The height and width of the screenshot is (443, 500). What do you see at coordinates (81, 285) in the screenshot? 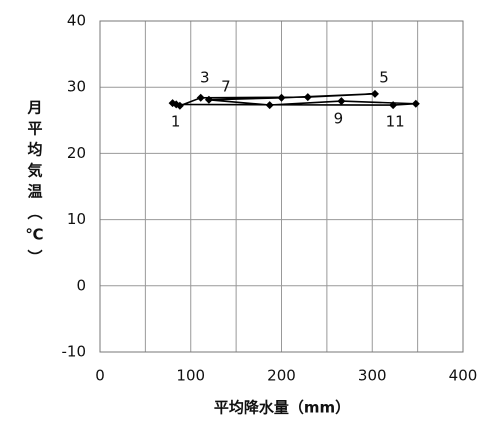
I see `y-tick-label: 0` at bounding box center [81, 285].